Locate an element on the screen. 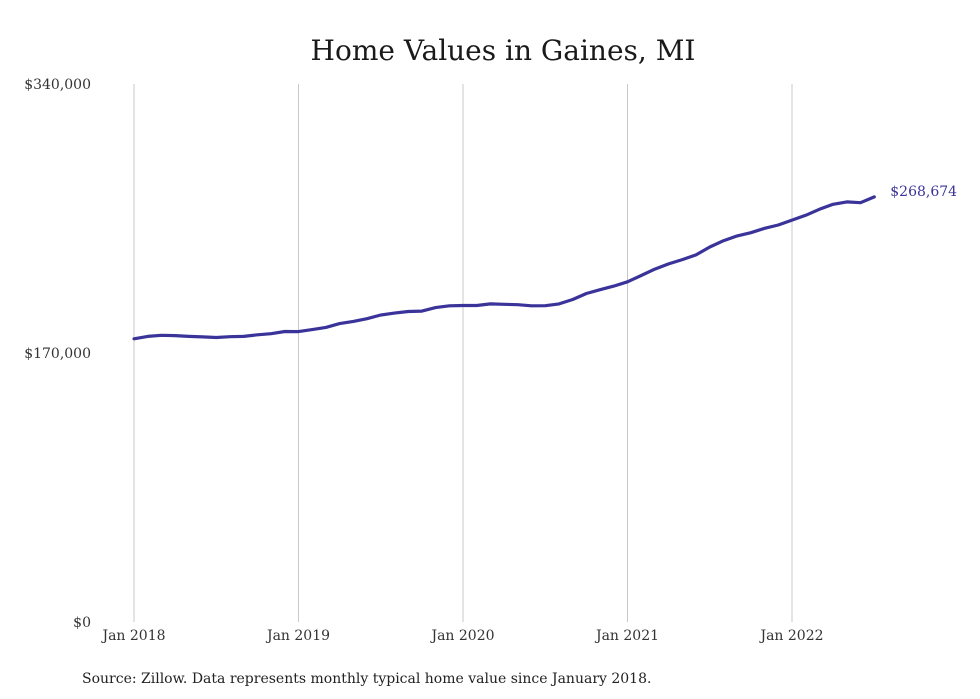 The width and height of the screenshot is (980, 699). x-tick-label: Jan 2019 is located at coordinates (297, 636).